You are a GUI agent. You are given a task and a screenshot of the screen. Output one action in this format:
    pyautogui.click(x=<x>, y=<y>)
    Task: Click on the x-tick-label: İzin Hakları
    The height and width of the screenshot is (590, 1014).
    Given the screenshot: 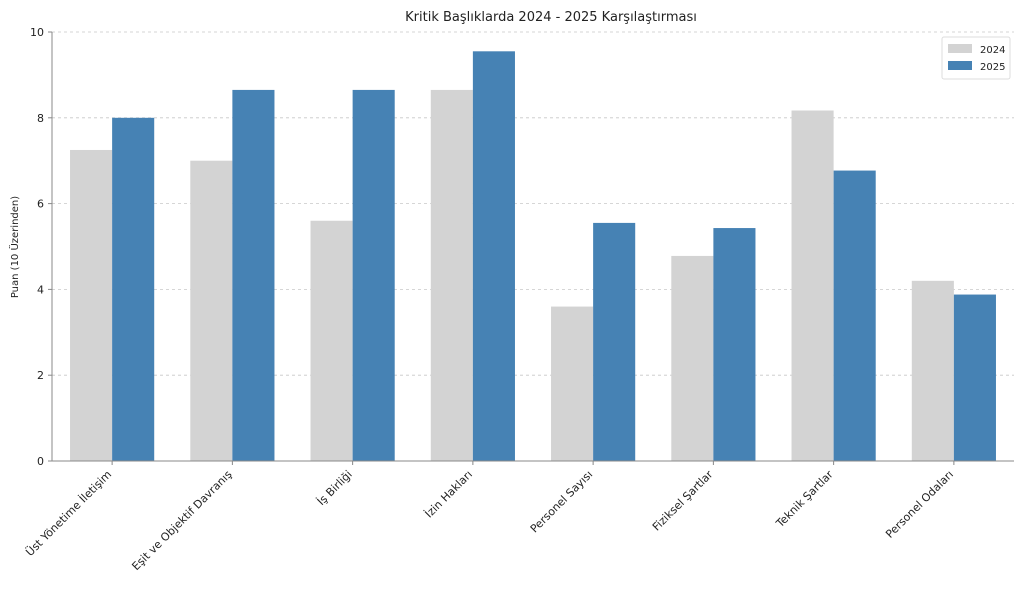 What is the action you would take?
    pyautogui.click(x=448, y=494)
    